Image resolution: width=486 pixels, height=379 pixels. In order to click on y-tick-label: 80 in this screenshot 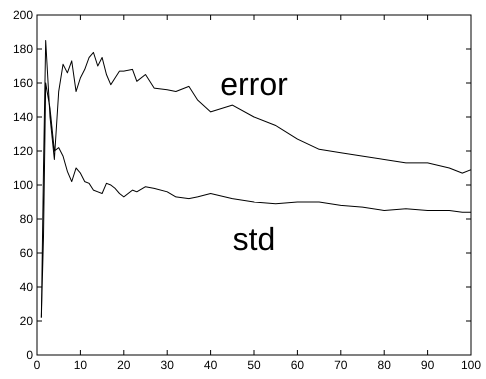, I will do `click(27, 219)`.